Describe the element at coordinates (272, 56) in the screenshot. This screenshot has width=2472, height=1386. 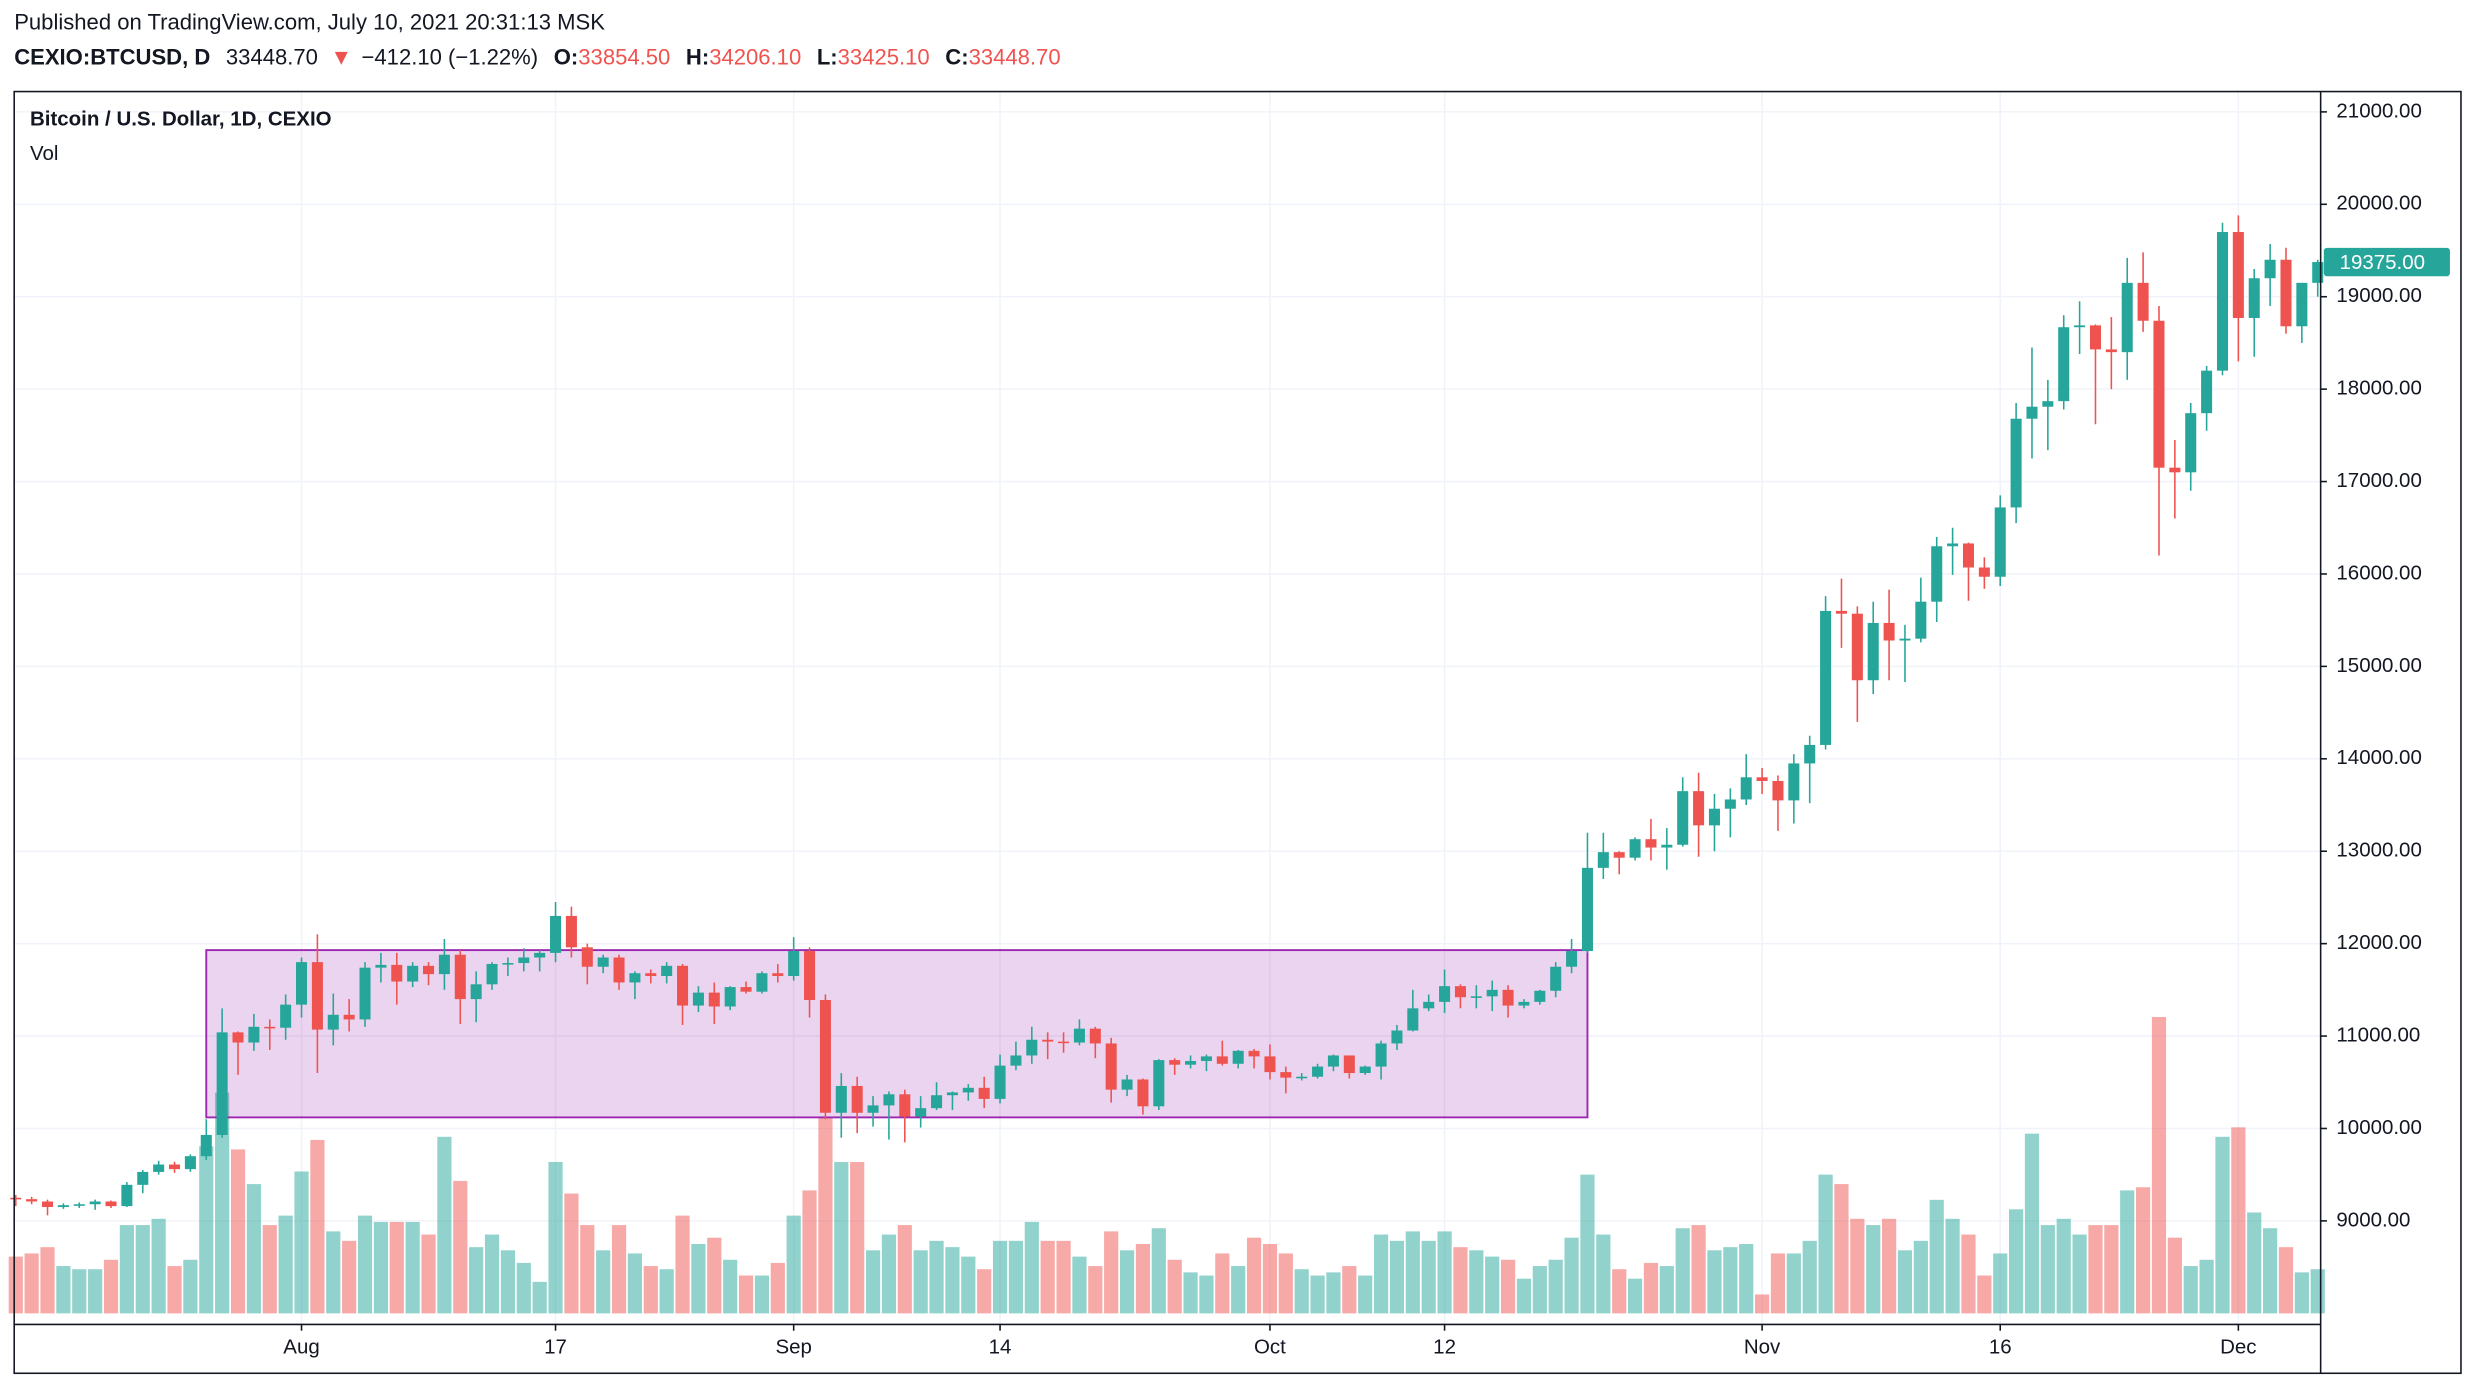
I see `last-price: 33448.70` at that location.